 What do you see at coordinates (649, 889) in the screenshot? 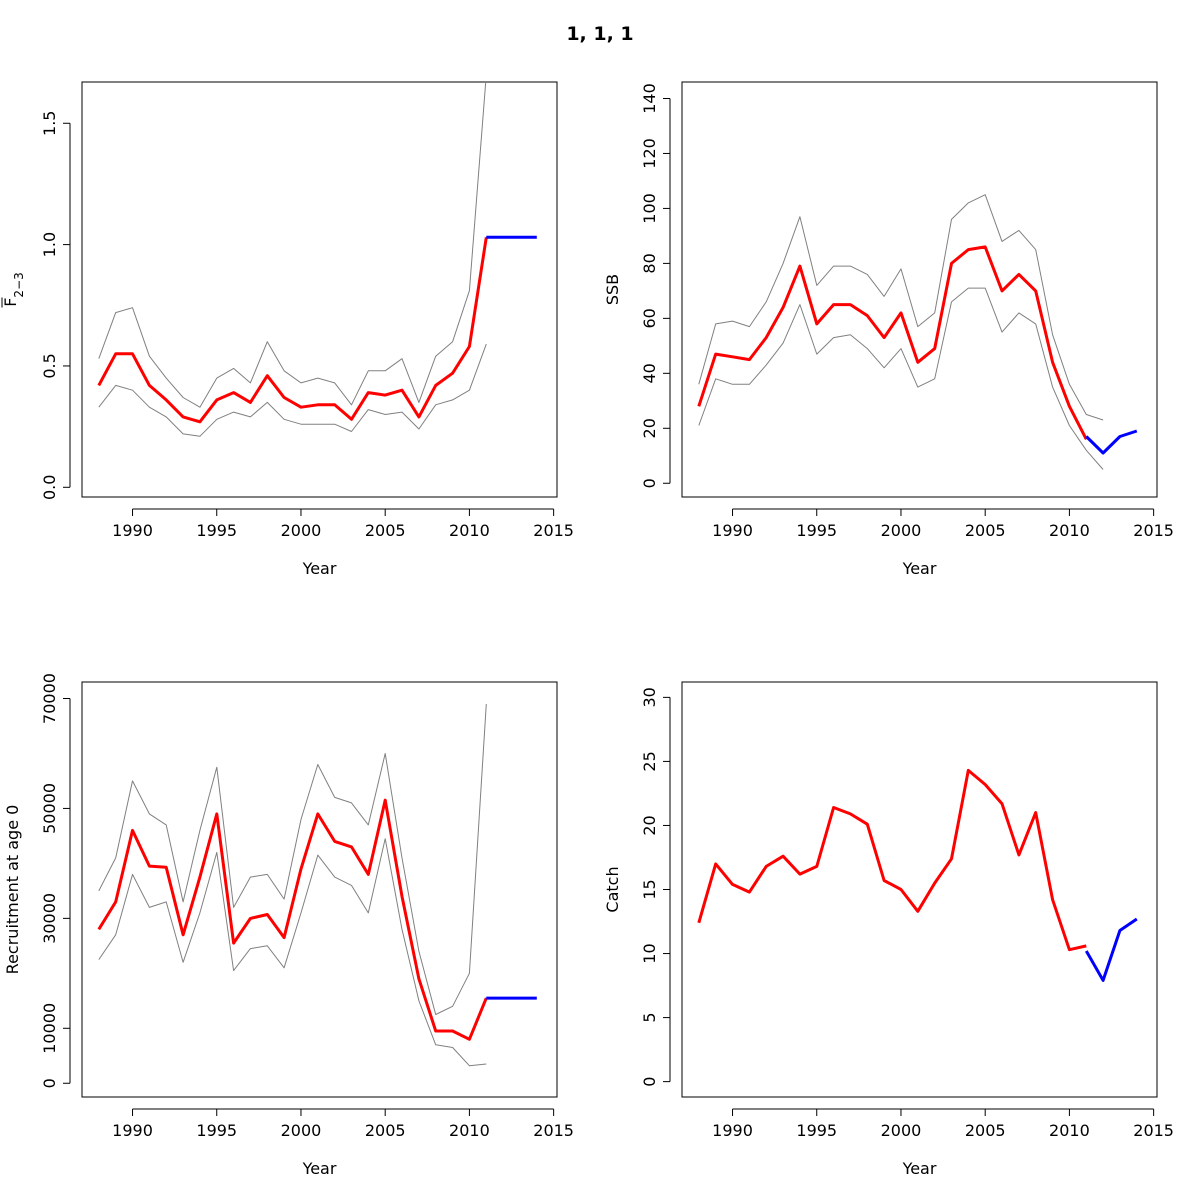
I see `y-tick-label: 15` at bounding box center [649, 889].